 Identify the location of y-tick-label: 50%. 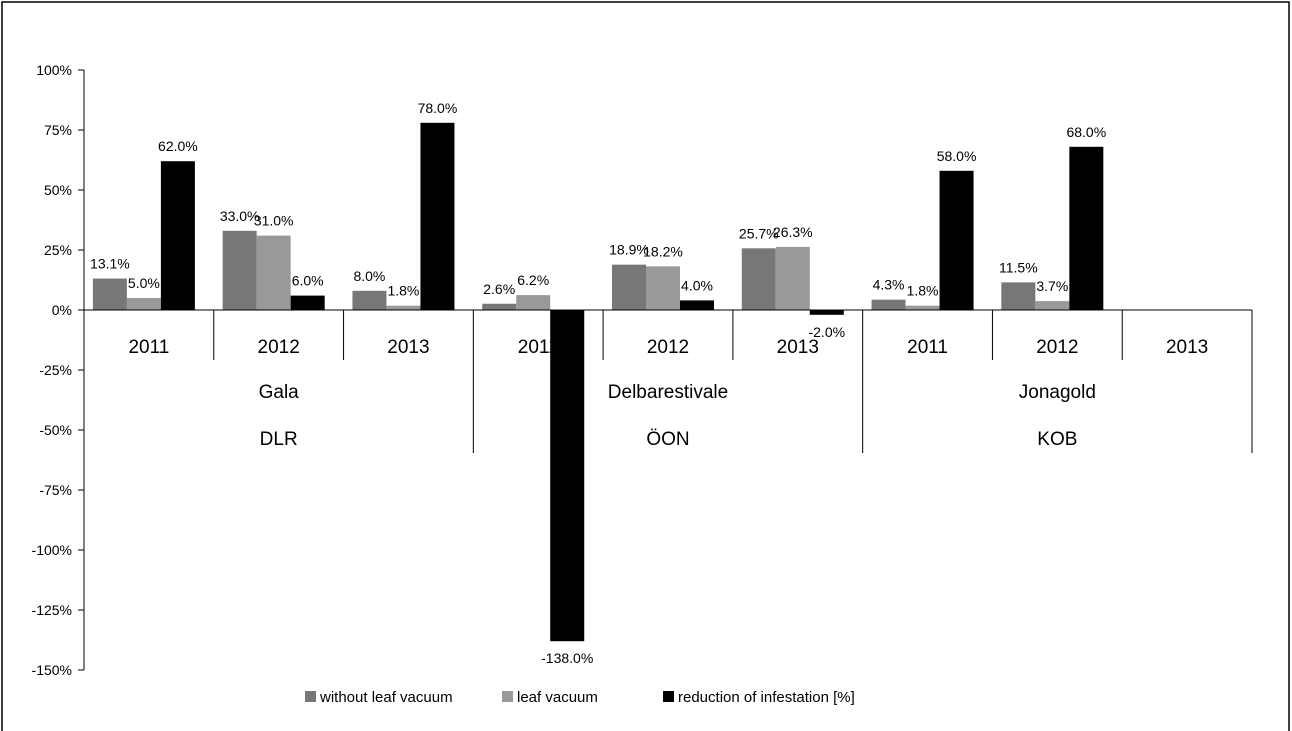
(58, 190).